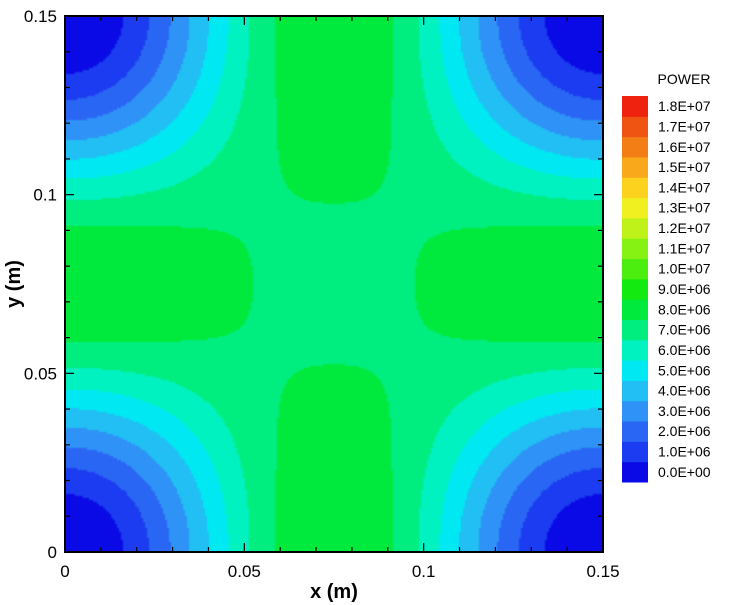  I want to click on legend-label: 1.4E+07, so click(684, 187).